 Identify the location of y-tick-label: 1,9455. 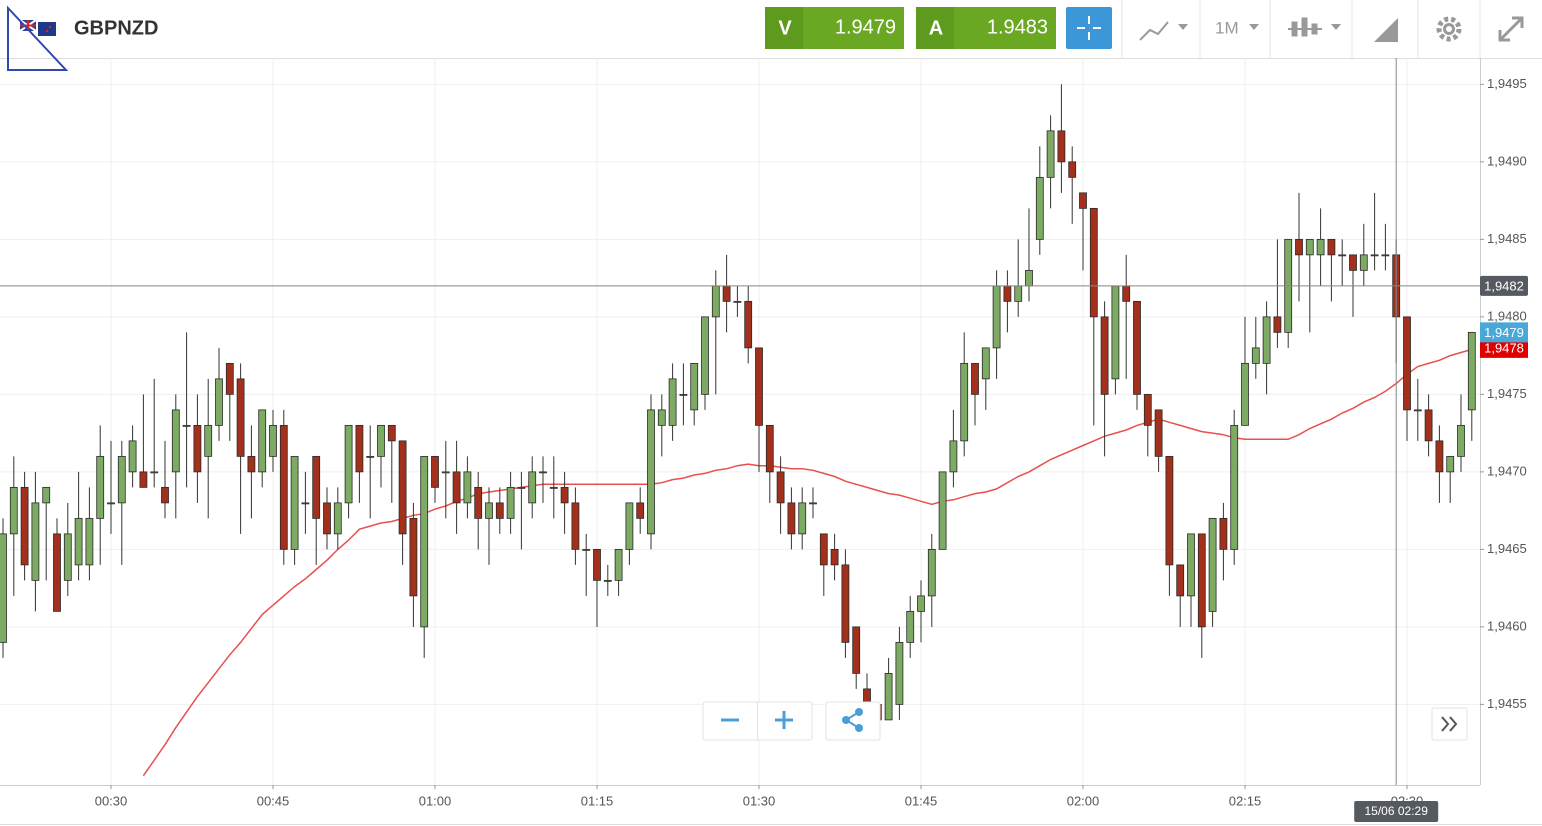
(1507, 703).